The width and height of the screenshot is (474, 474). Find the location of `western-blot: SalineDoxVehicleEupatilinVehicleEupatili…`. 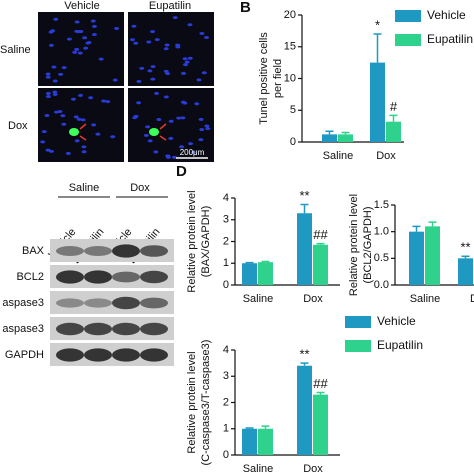

western-blot: SalineDoxVehicleEupatilinVehicleEupatili… is located at coordinates (88, 274).